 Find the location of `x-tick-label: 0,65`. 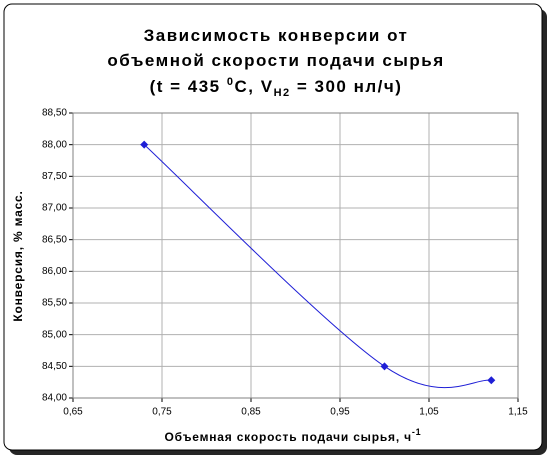

x-tick-label: 0,65 is located at coordinates (73, 412).